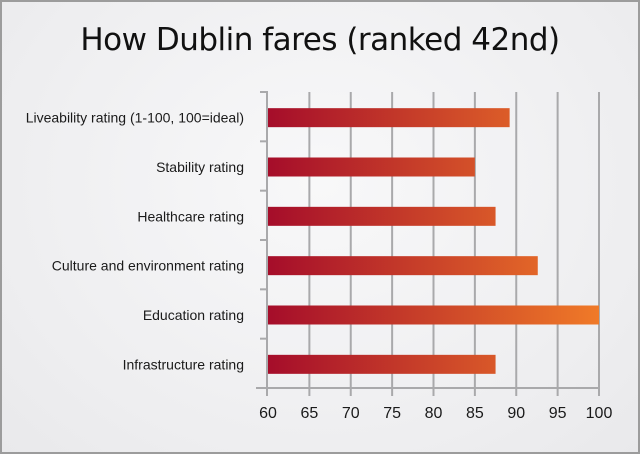 This screenshot has width=640, height=454. What do you see at coordinates (190, 216) in the screenshot?
I see `category-label: Healthcare rating` at bounding box center [190, 216].